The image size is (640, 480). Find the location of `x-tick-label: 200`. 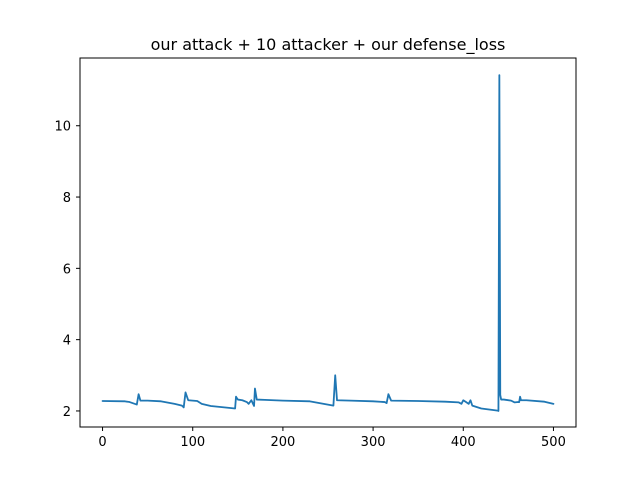

x-tick-label: 200 is located at coordinates (282, 442).